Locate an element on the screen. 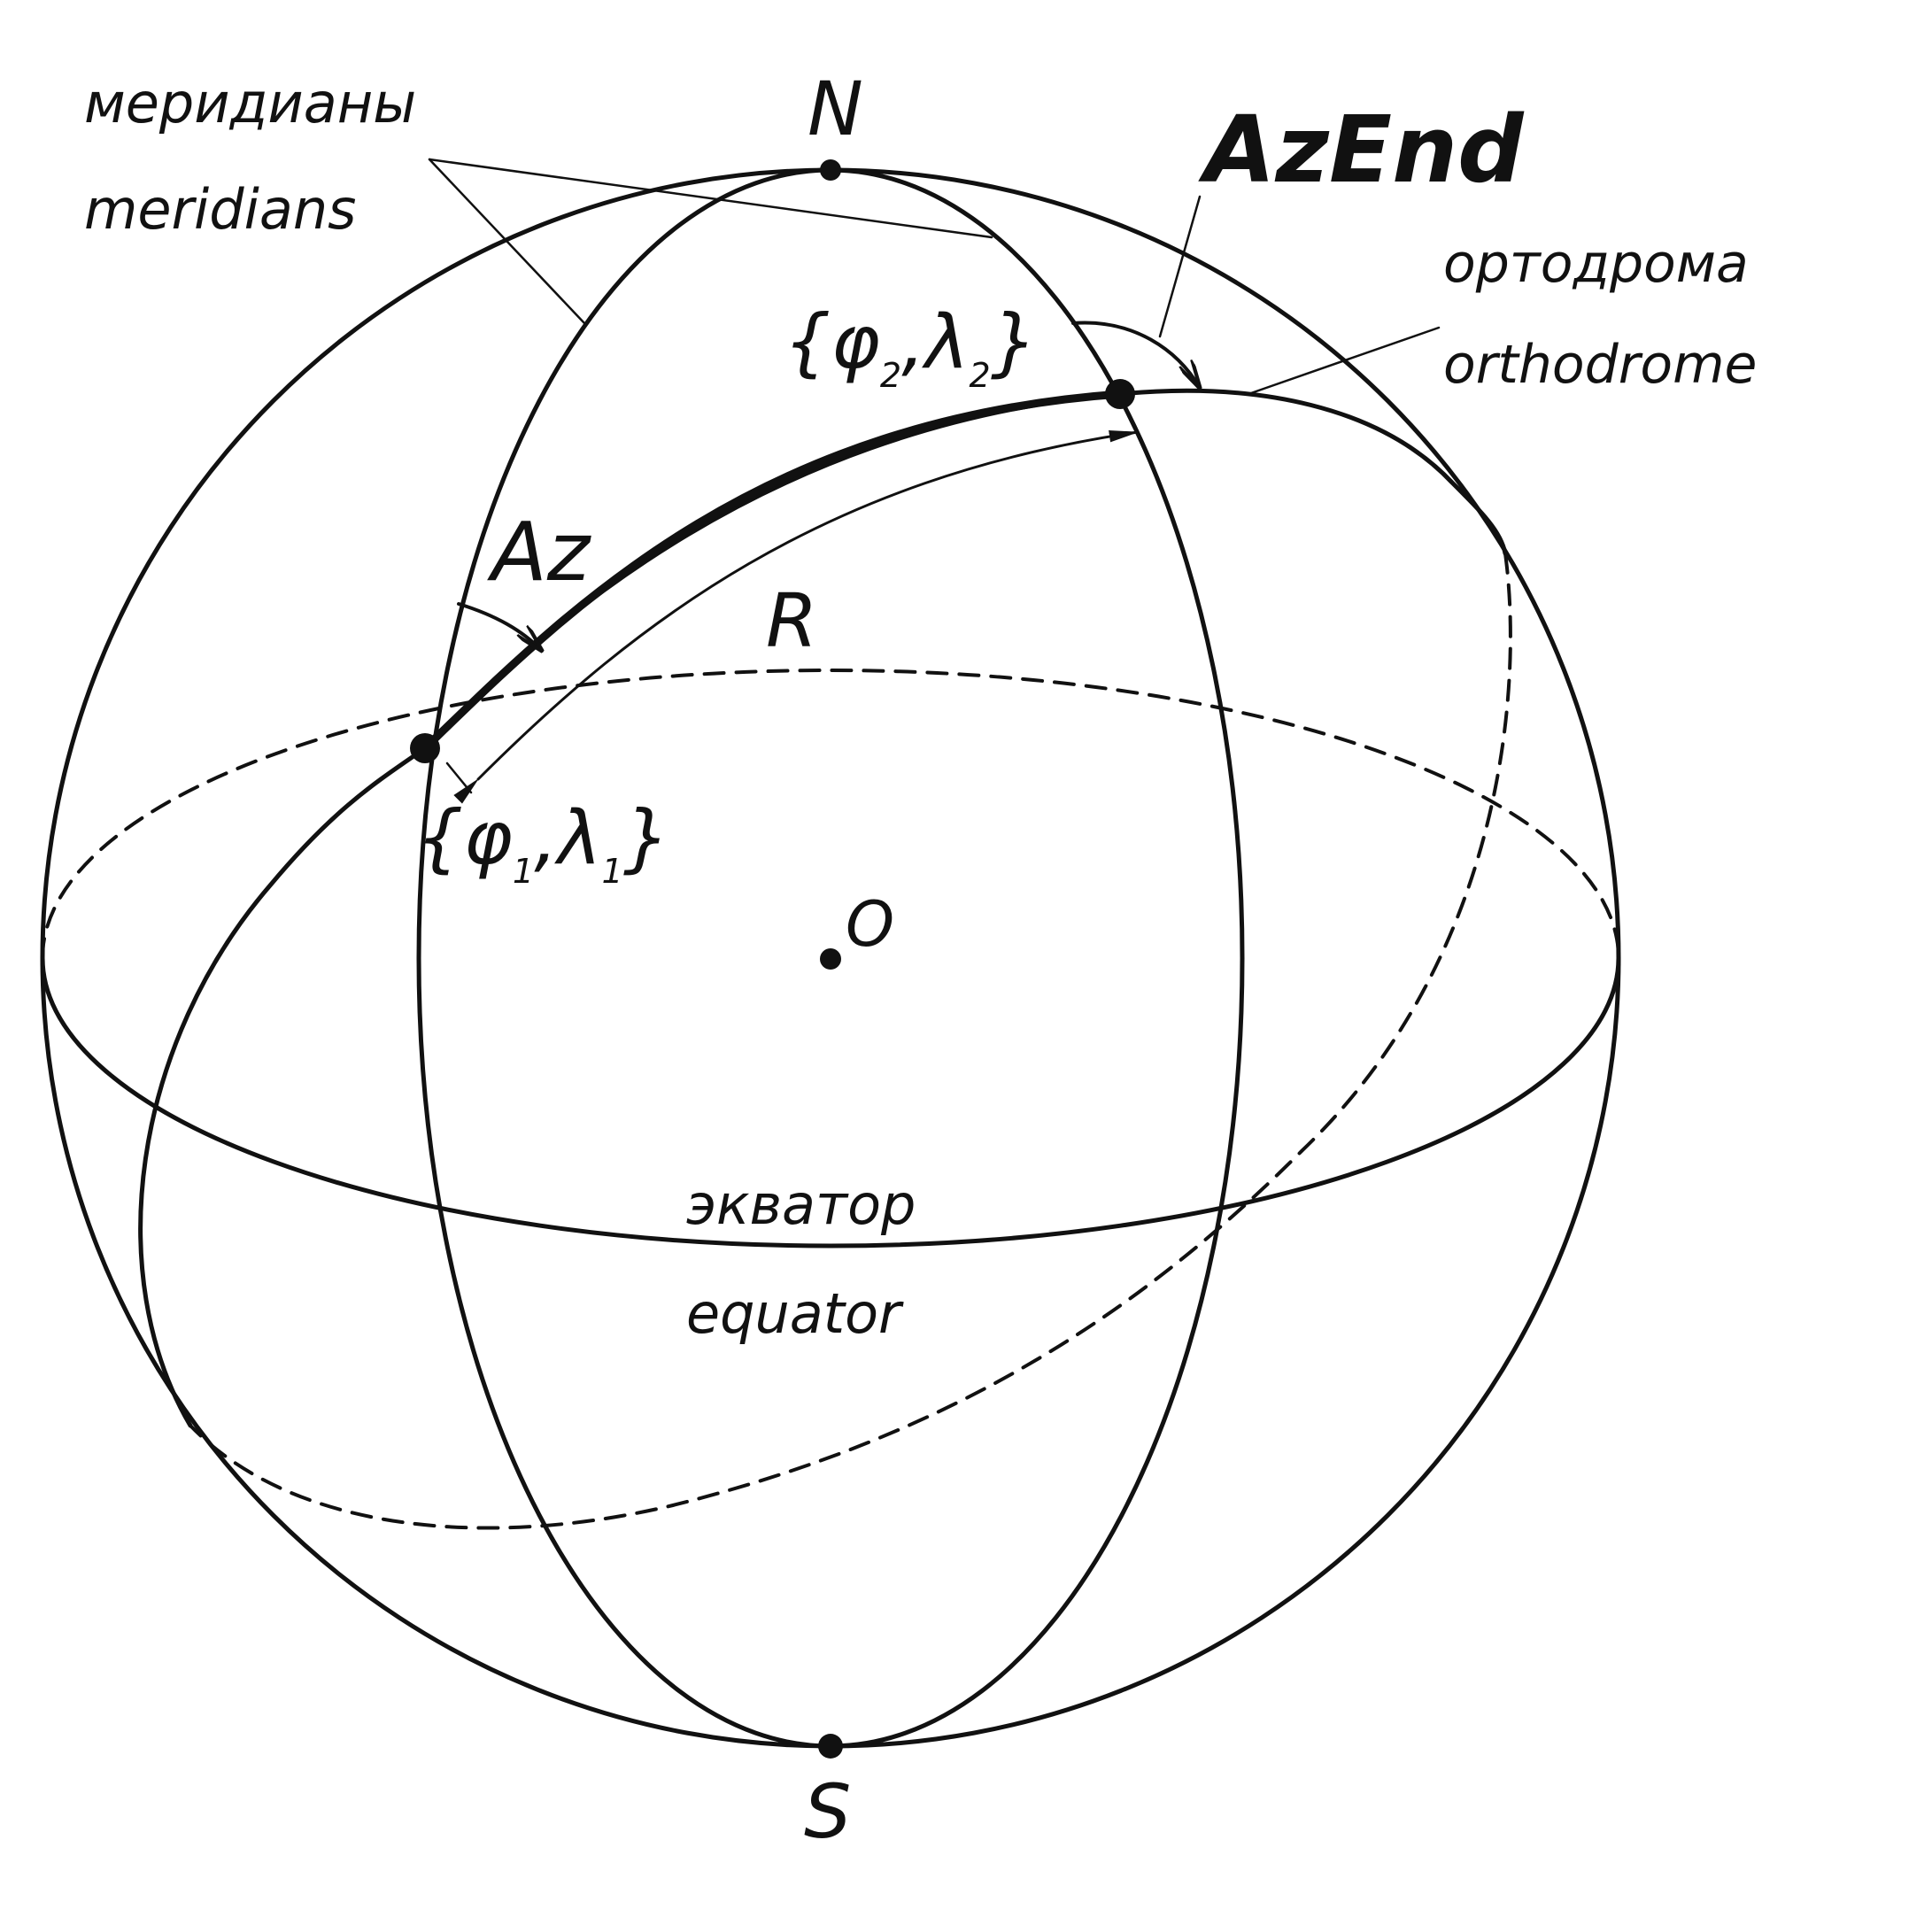  radius-label: R is located at coordinates (791, 620).